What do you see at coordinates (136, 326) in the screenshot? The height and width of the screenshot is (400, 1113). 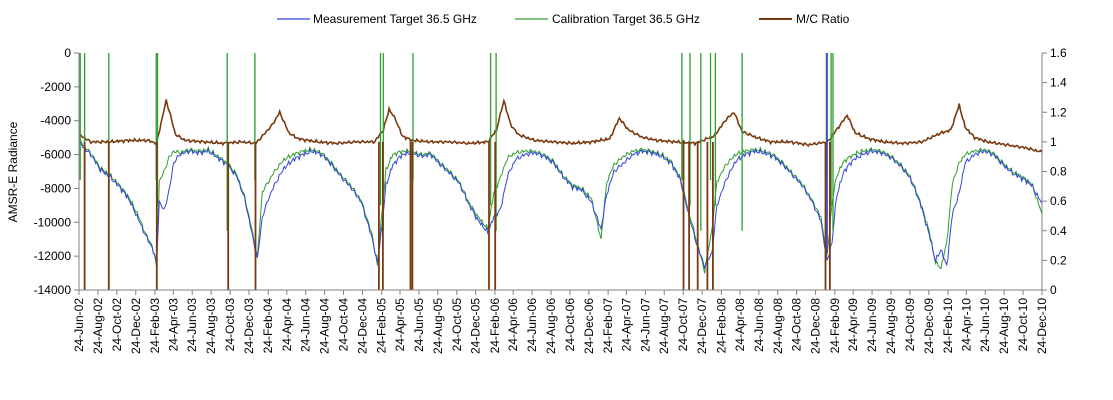 I see `x-tick-label: 24-Dec-02` at bounding box center [136, 326].